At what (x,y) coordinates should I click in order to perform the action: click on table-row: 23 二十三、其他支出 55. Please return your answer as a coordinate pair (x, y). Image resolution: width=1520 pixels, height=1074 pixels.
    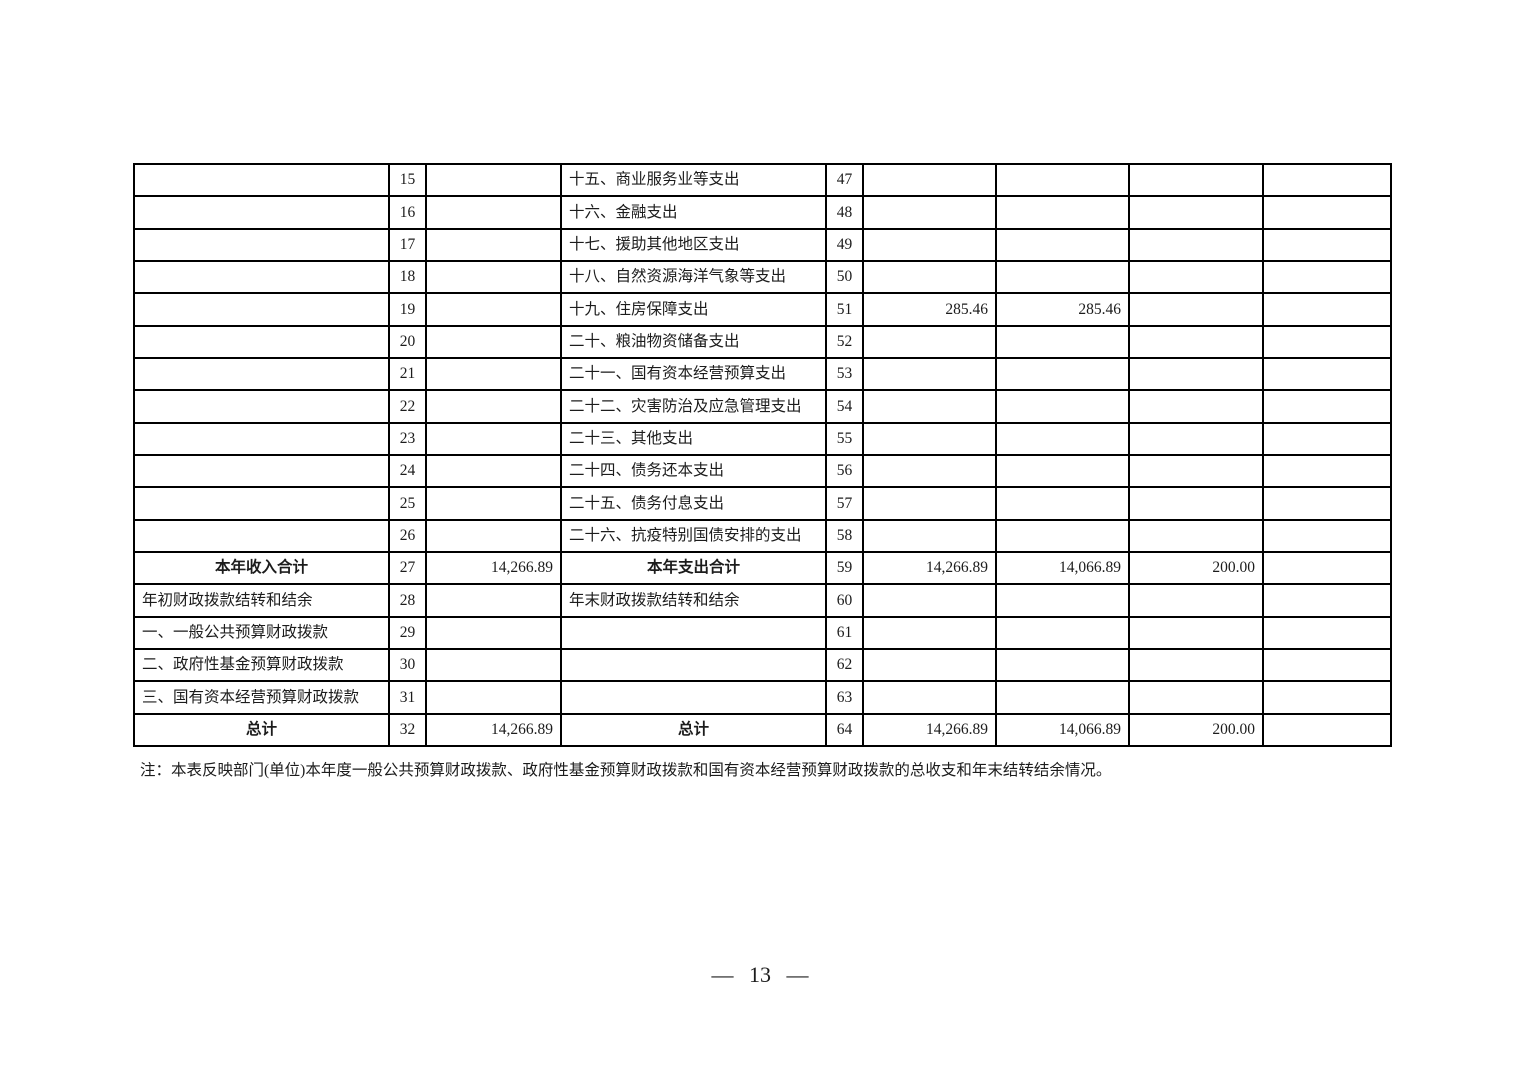
    Looking at the image, I should click on (762, 438).